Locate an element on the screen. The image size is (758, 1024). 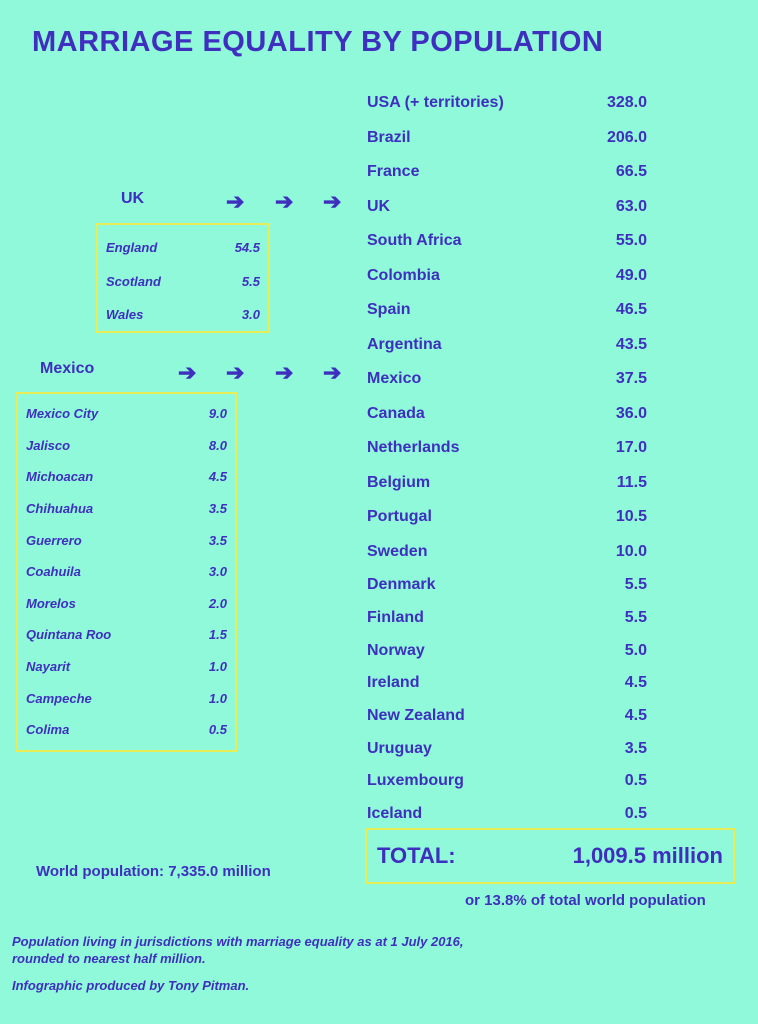
table-row: Ireland 4.5 is located at coordinates (507, 683).